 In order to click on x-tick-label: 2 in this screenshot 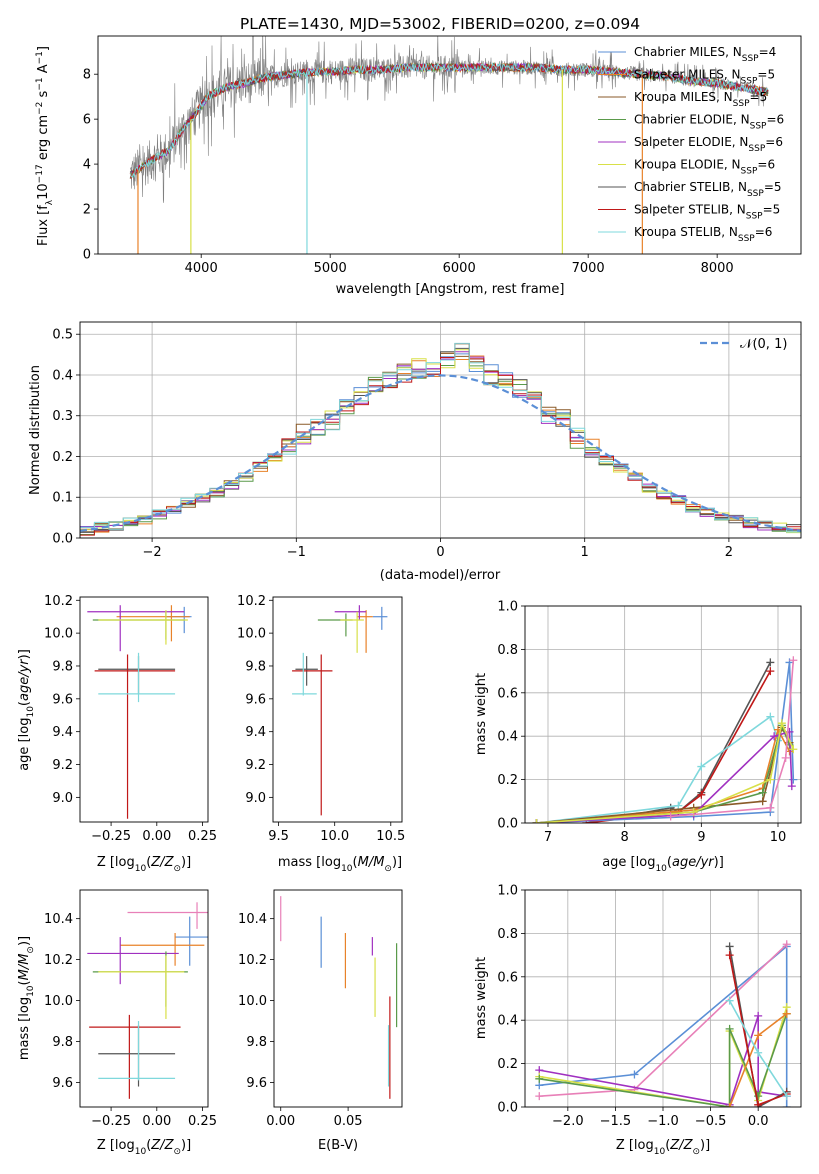, I will do `click(729, 552)`.